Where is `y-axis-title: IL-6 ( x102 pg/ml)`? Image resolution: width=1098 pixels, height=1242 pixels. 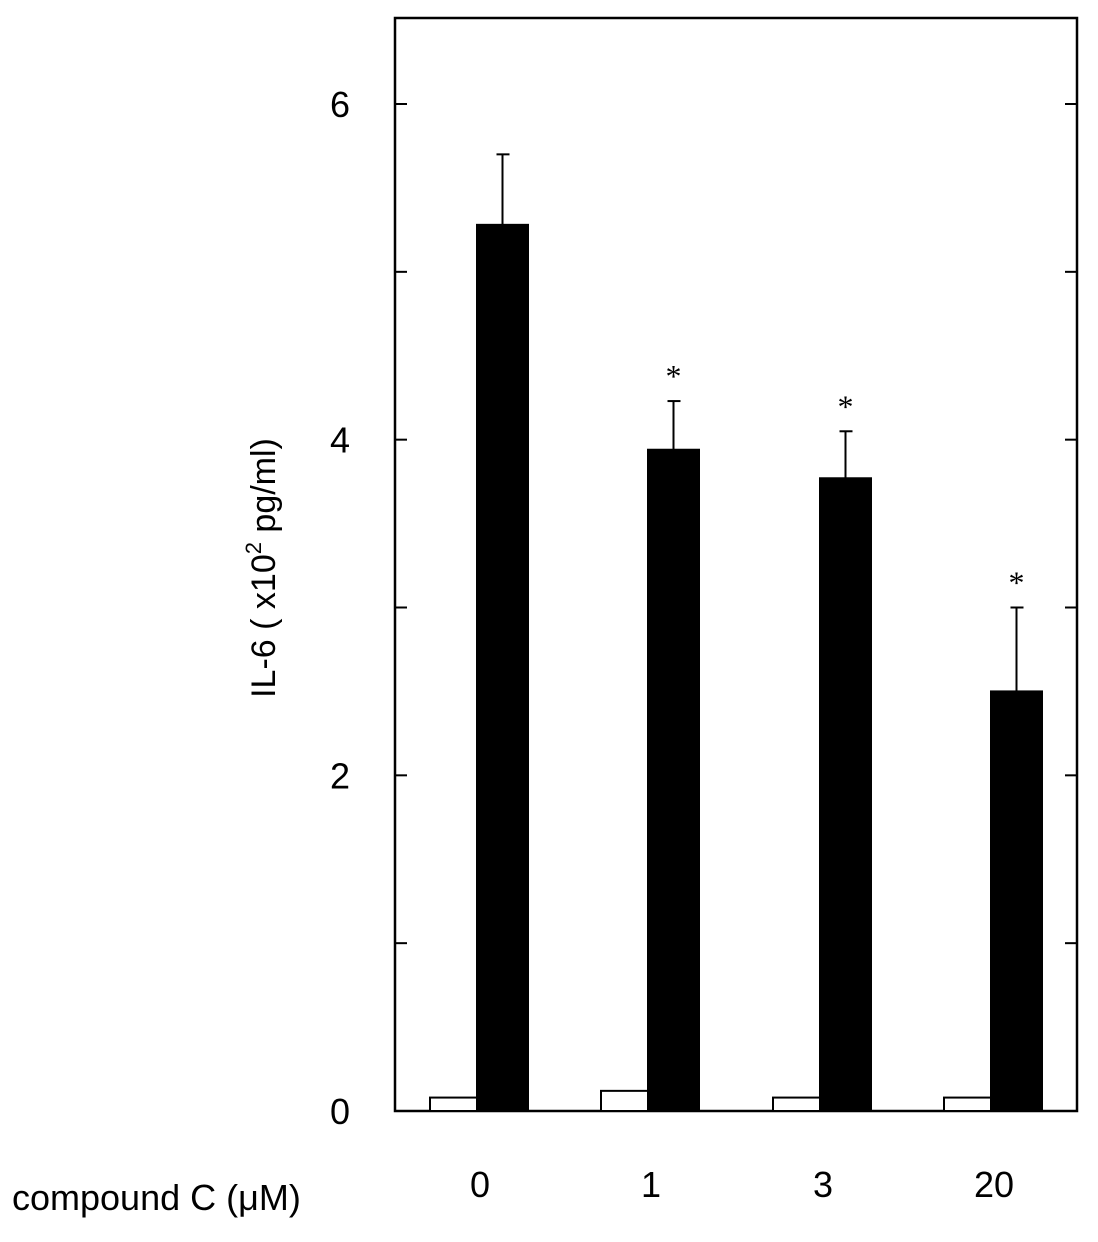 y-axis-title: IL-6 ( x102 pg/ml) is located at coordinates (262, 568).